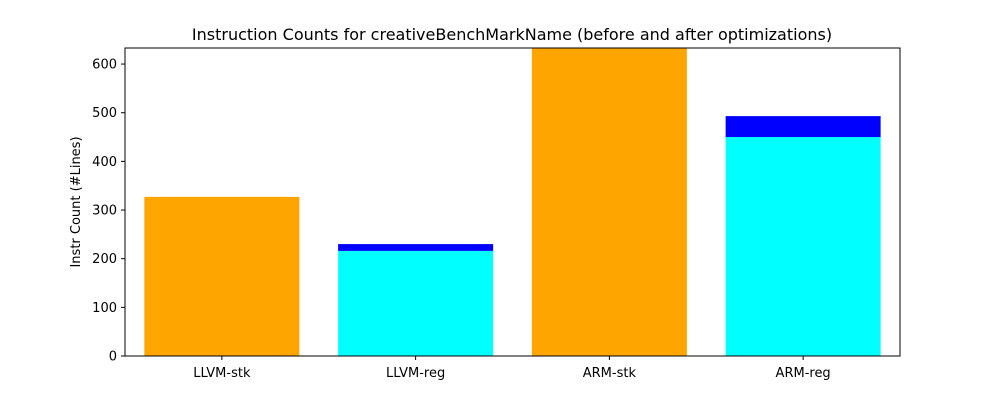 The width and height of the screenshot is (1000, 400). Describe the element at coordinates (415, 373) in the screenshot. I see `x-tick-label: LLVM-reg` at that location.